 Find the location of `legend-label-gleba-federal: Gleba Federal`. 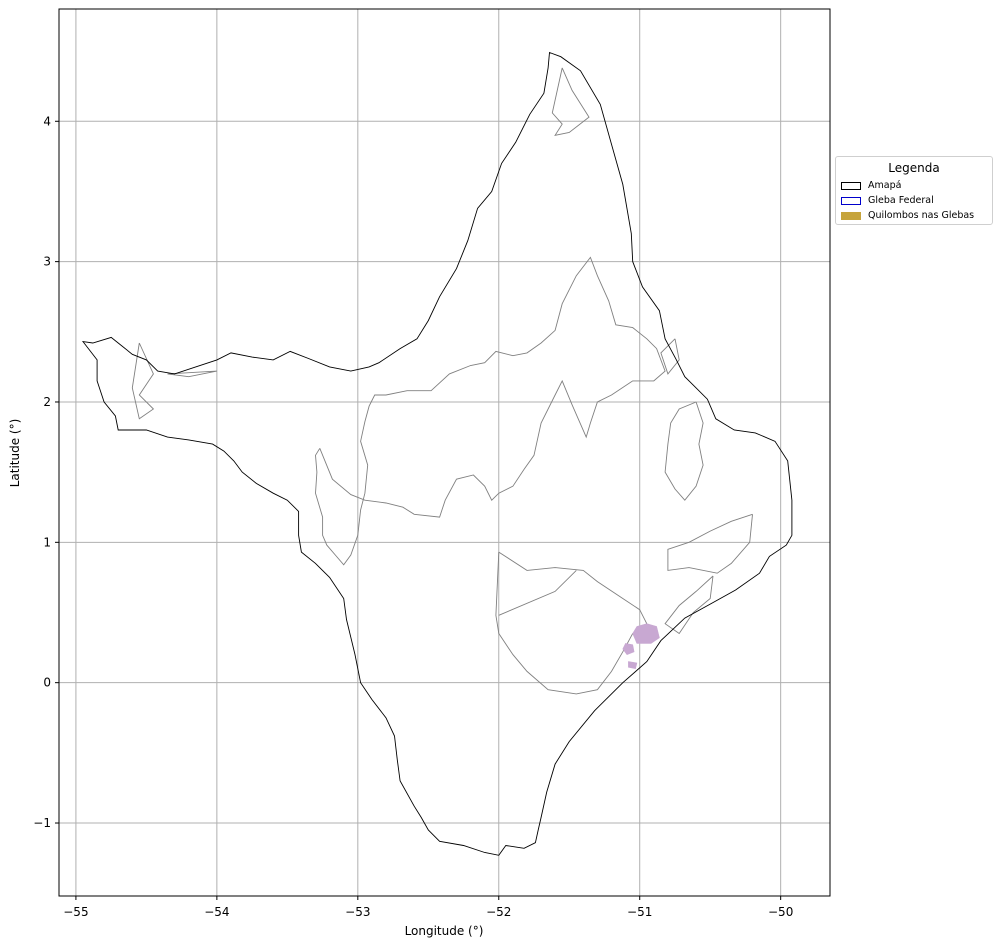

legend-label-gleba-federal: Gleba Federal is located at coordinates (901, 200).